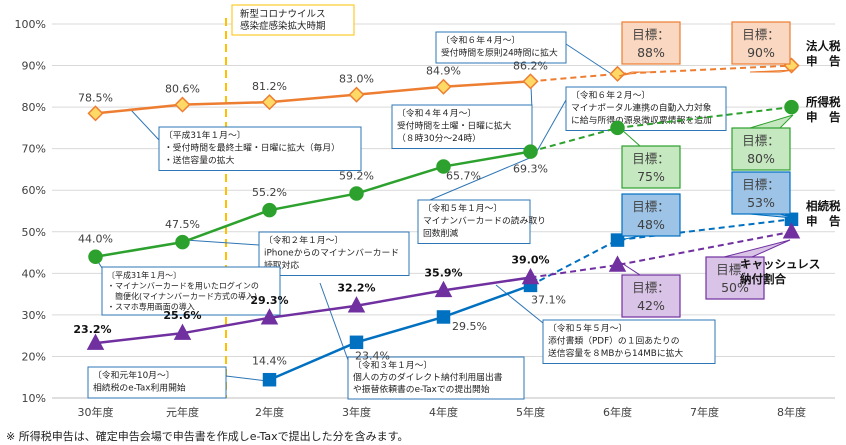  Describe the element at coordinates (151, 307) in the screenshot. I see `callout-text: ・スマホ専用画面の導入` at that location.